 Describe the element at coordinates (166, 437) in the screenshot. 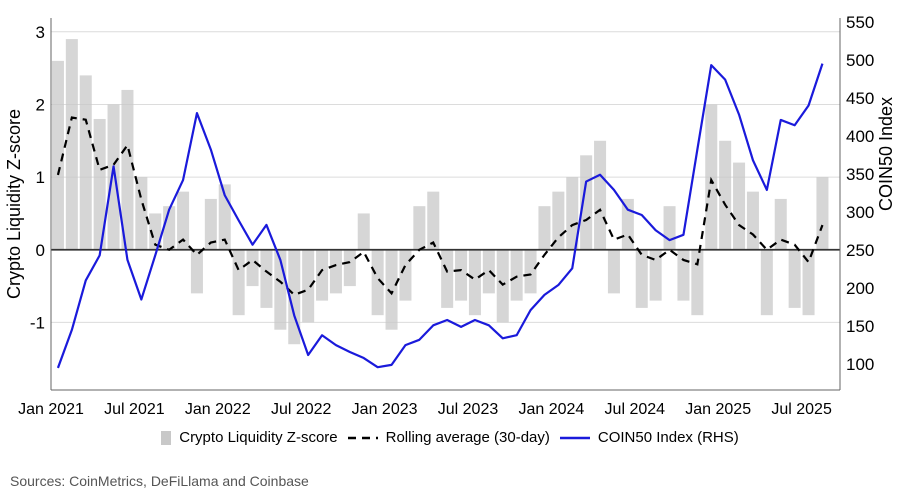

I see `legend-bar-swatch` at that location.